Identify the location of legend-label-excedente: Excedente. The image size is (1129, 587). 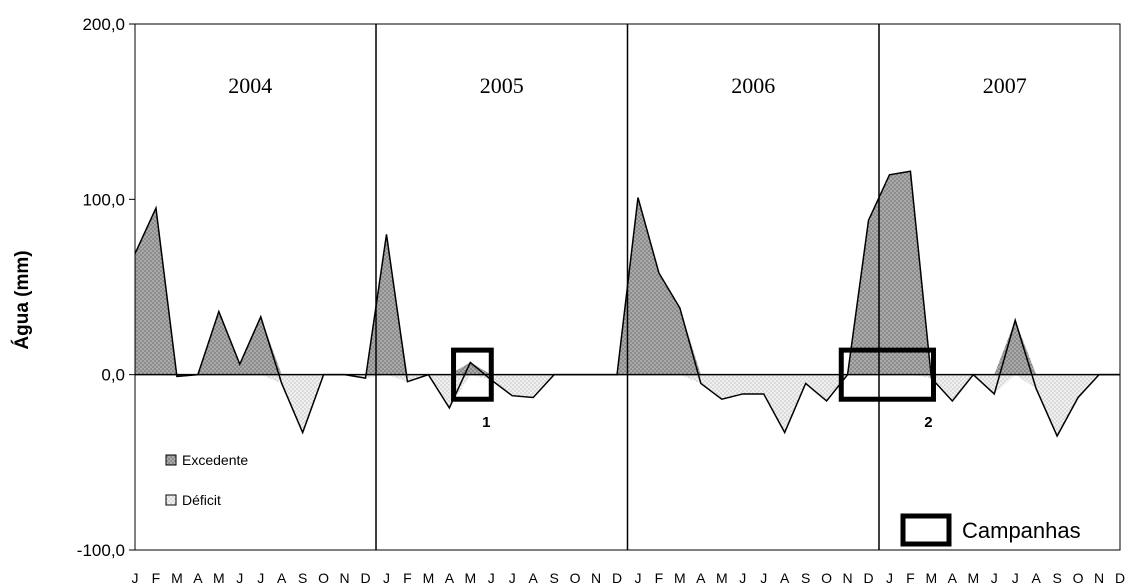
(215, 460).